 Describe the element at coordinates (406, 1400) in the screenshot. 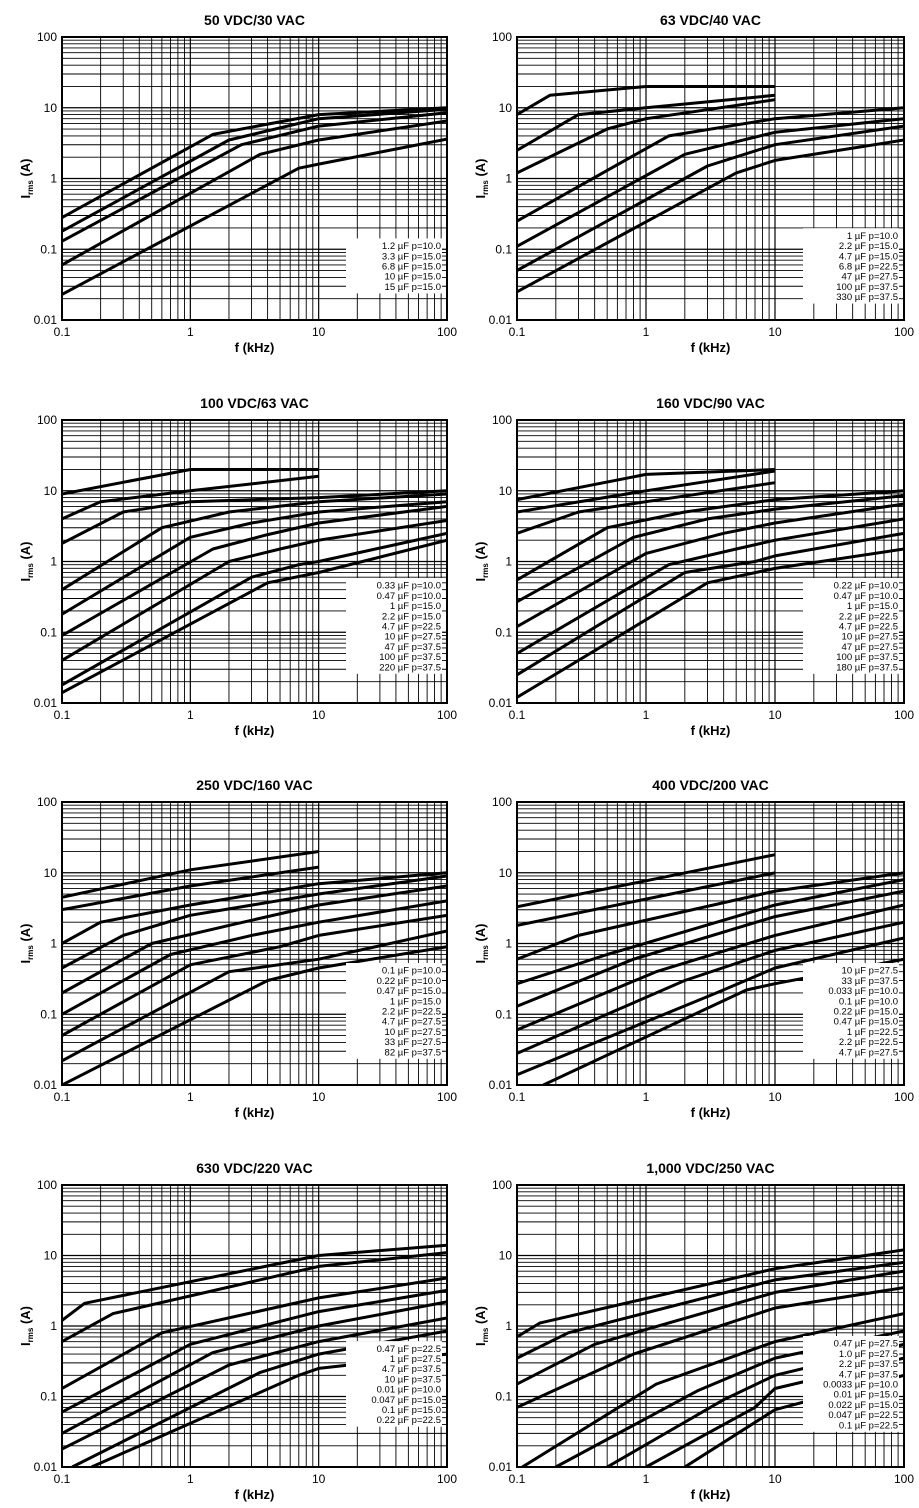

I see `legend-entry: 0.047 µF p=15.0` at that location.